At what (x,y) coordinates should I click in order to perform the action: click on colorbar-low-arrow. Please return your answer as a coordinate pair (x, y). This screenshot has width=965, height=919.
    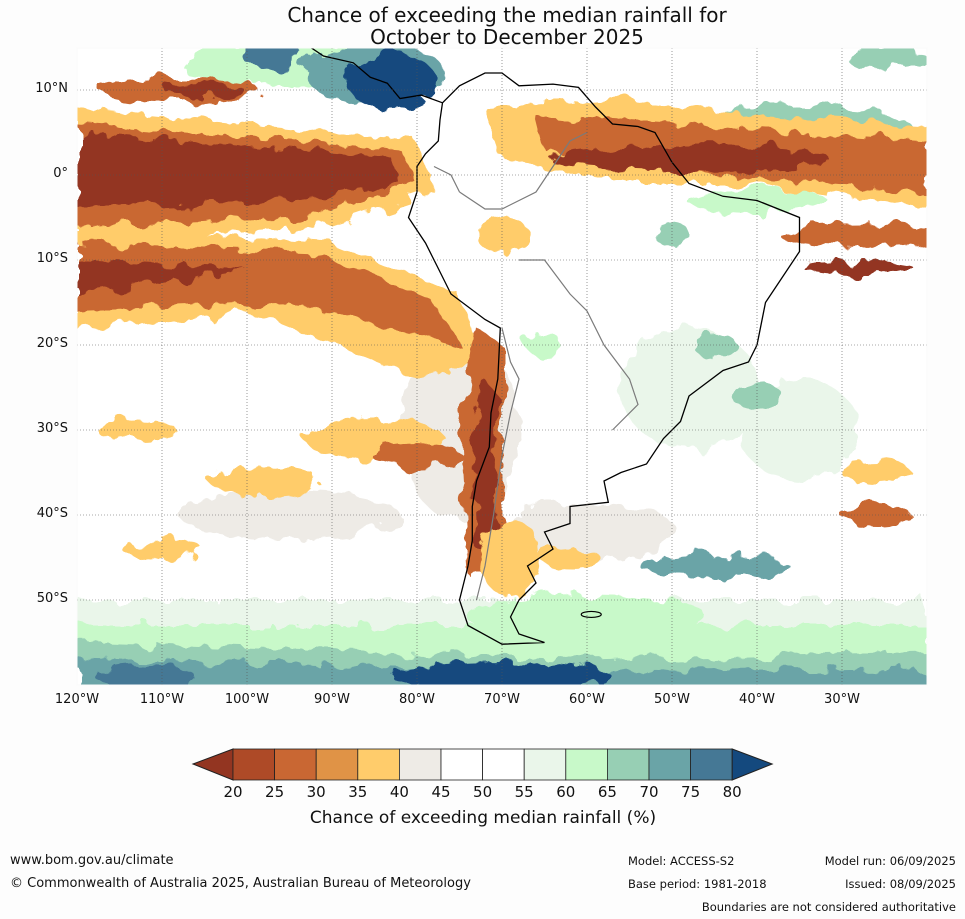
    Looking at the image, I should click on (212, 764).